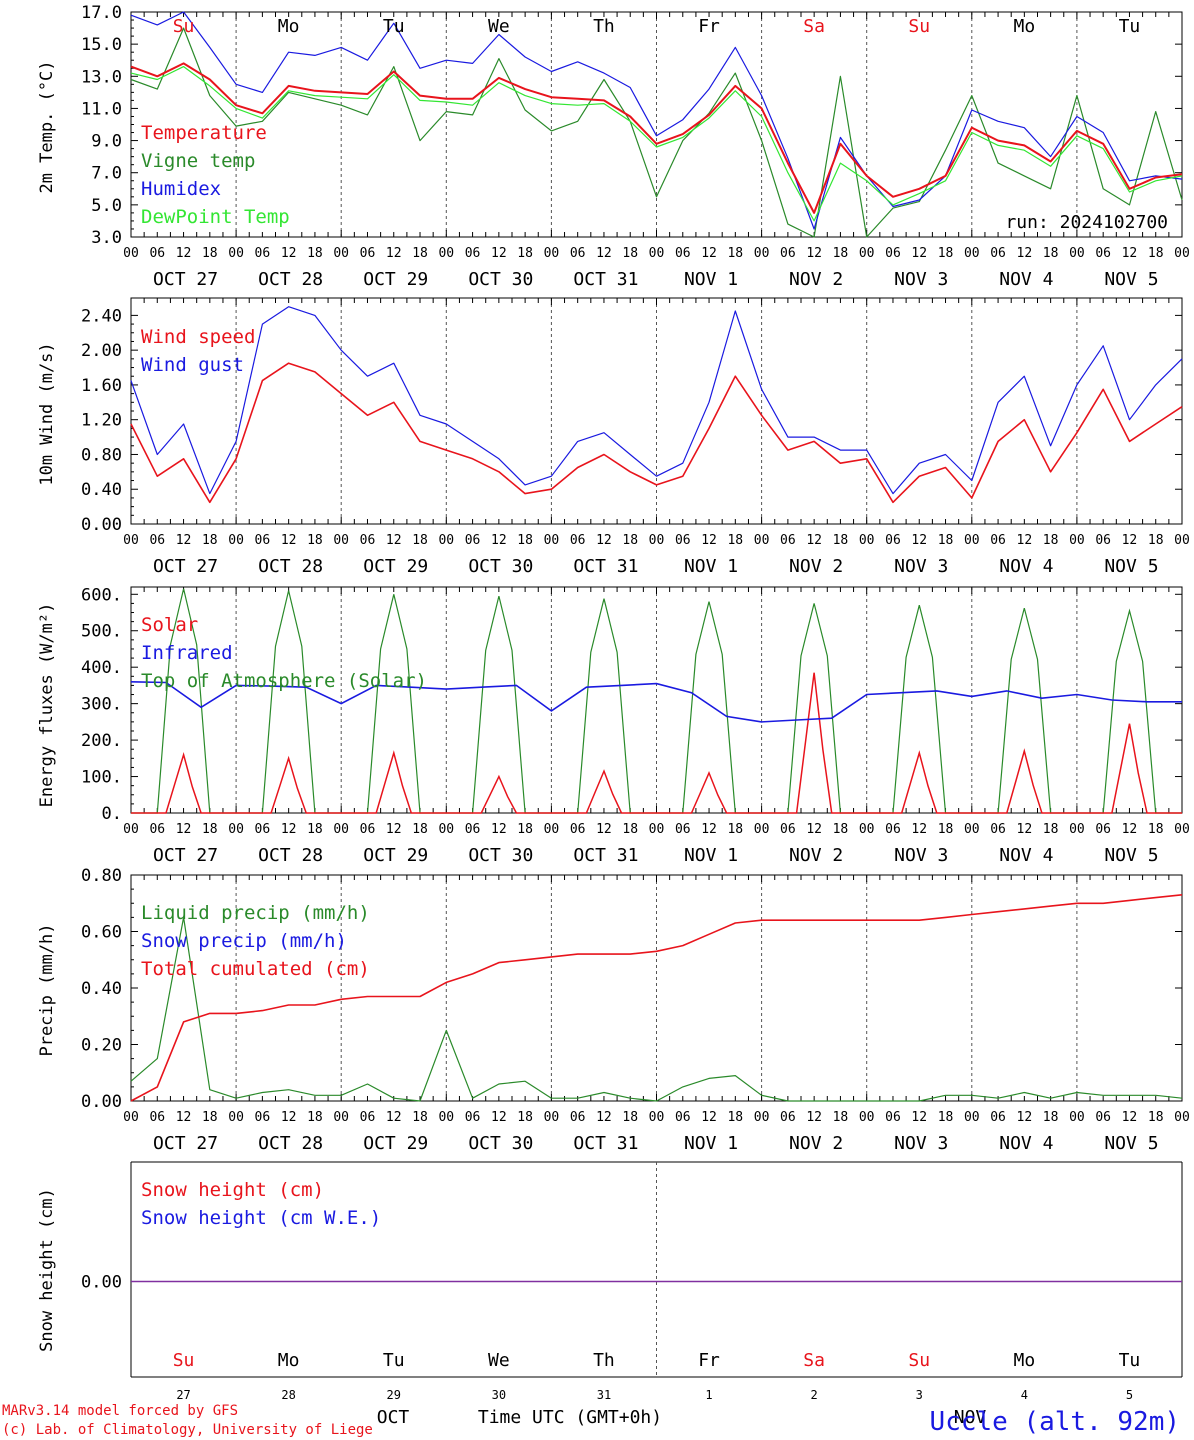 This screenshot has width=1194, height=1440. I want to click on series-line-liquid, so click(656, 1009).